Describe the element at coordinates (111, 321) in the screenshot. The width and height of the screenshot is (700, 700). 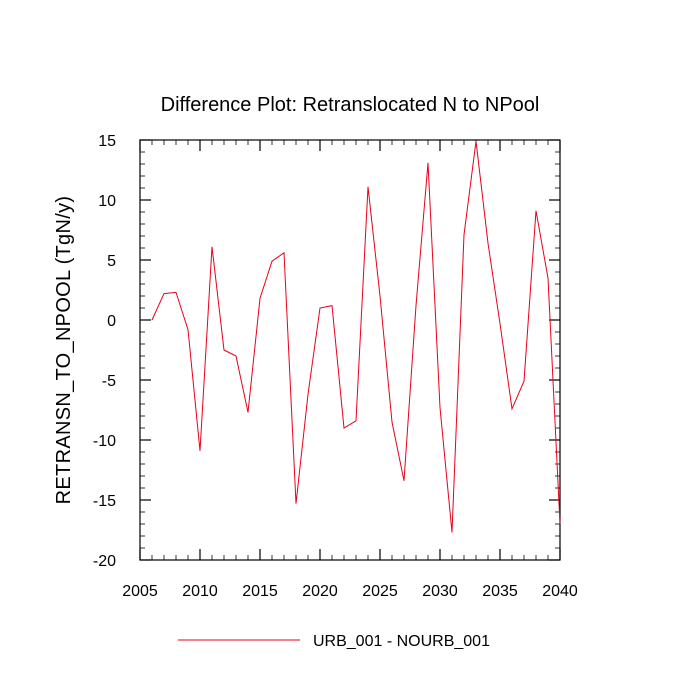
I see `y-tick-label: 0` at that location.